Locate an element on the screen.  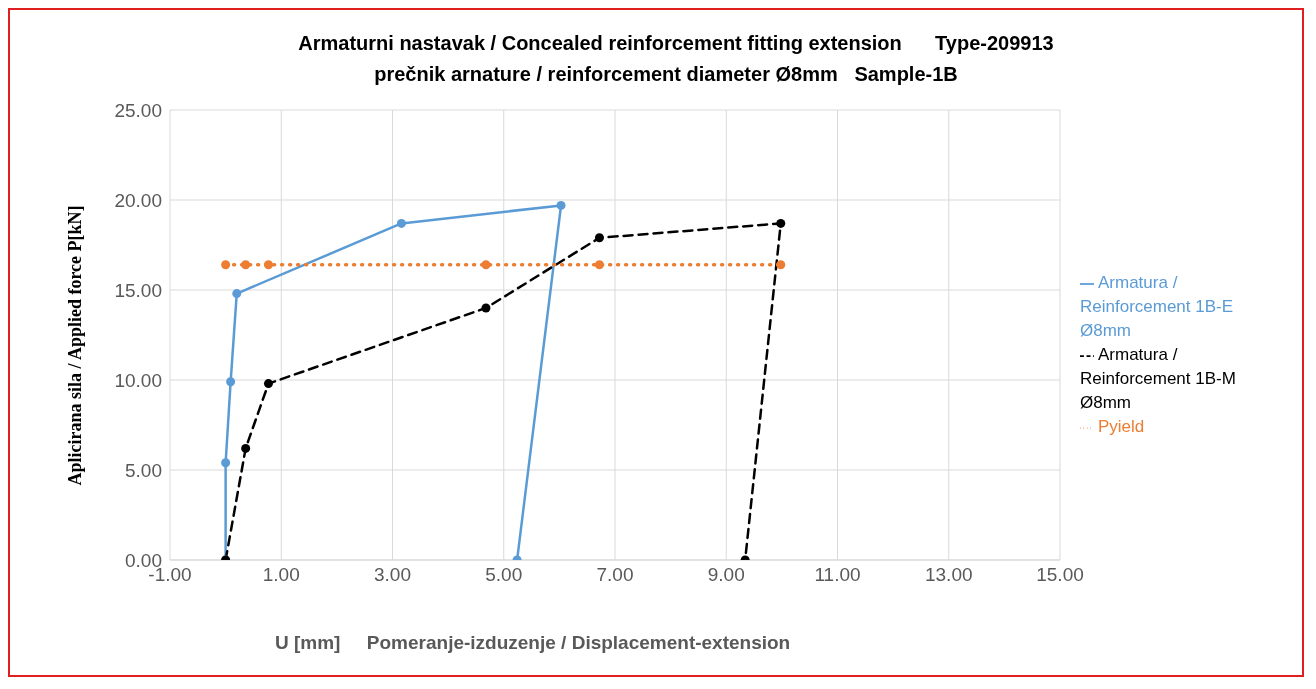
x-tick-label: 11.00 is located at coordinates (837, 575).